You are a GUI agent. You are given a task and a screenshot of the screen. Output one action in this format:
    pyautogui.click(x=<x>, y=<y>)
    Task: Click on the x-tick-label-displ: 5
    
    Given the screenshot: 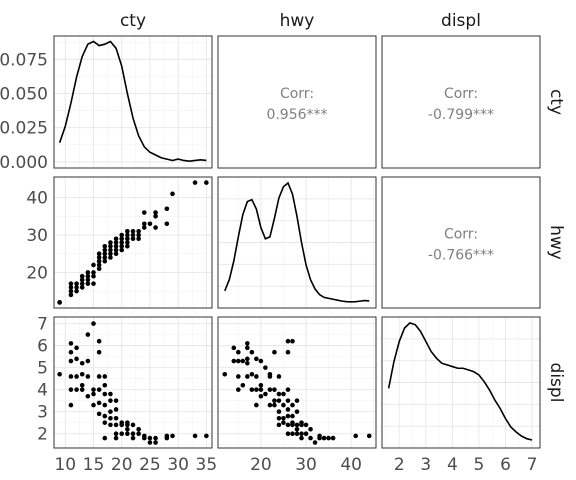 What is the action you would take?
    pyautogui.click(x=479, y=465)
    